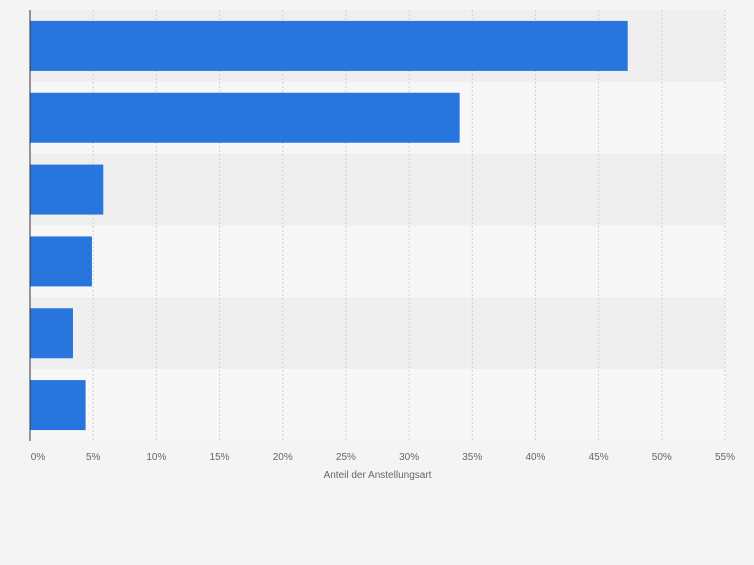 This screenshot has height=565, width=754. Describe the element at coordinates (38, 457) in the screenshot. I see `x-tick-label: 0%` at that location.